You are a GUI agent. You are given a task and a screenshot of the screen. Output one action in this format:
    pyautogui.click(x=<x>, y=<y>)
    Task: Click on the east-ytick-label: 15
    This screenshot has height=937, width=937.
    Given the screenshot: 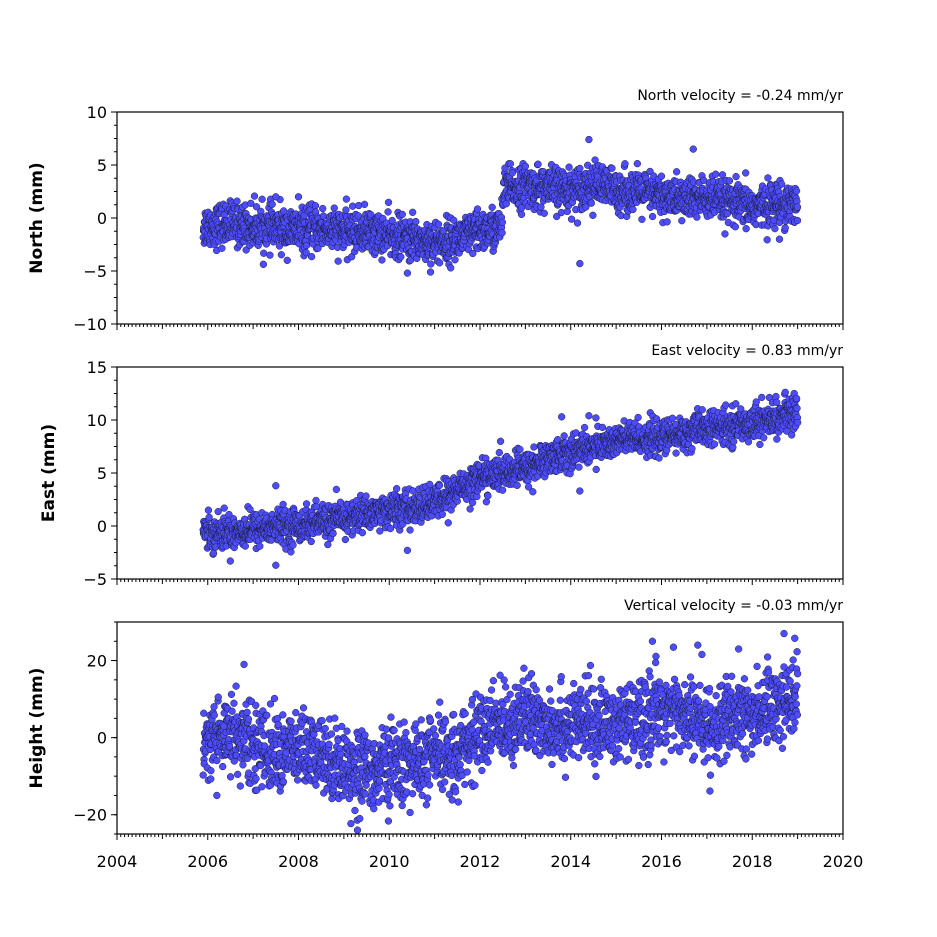 What is the action you would take?
    pyautogui.click(x=97, y=367)
    